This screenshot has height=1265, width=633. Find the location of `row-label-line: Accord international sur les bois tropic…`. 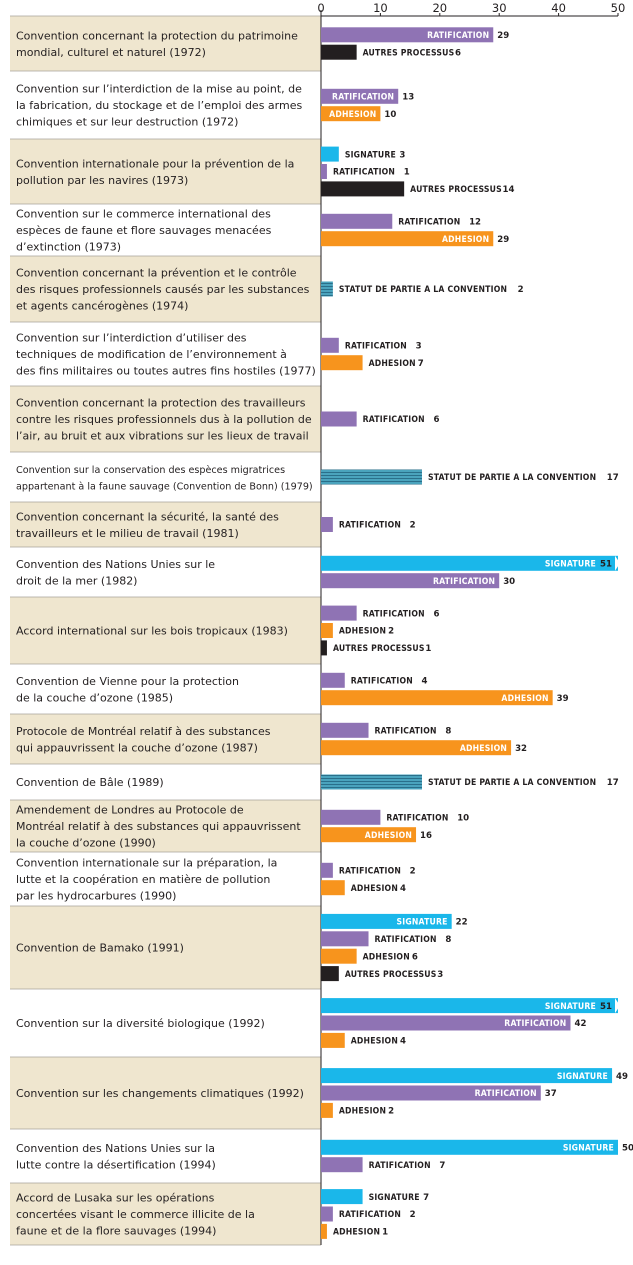

row-label-line: Accord international sur les bois tropic… is located at coordinates (152, 631).